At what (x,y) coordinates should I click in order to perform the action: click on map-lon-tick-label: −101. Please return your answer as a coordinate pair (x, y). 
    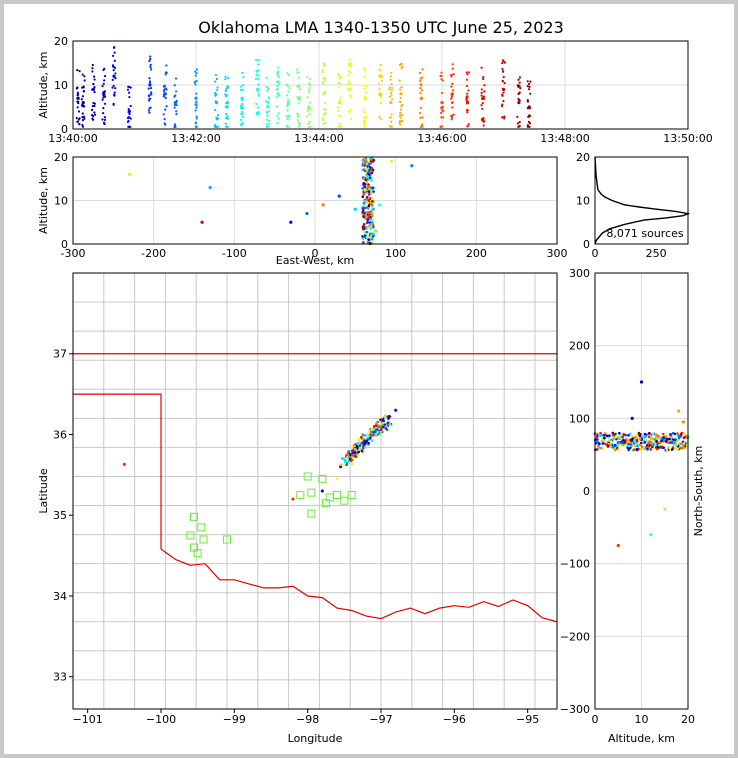
    Looking at the image, I should click on (88, 719).